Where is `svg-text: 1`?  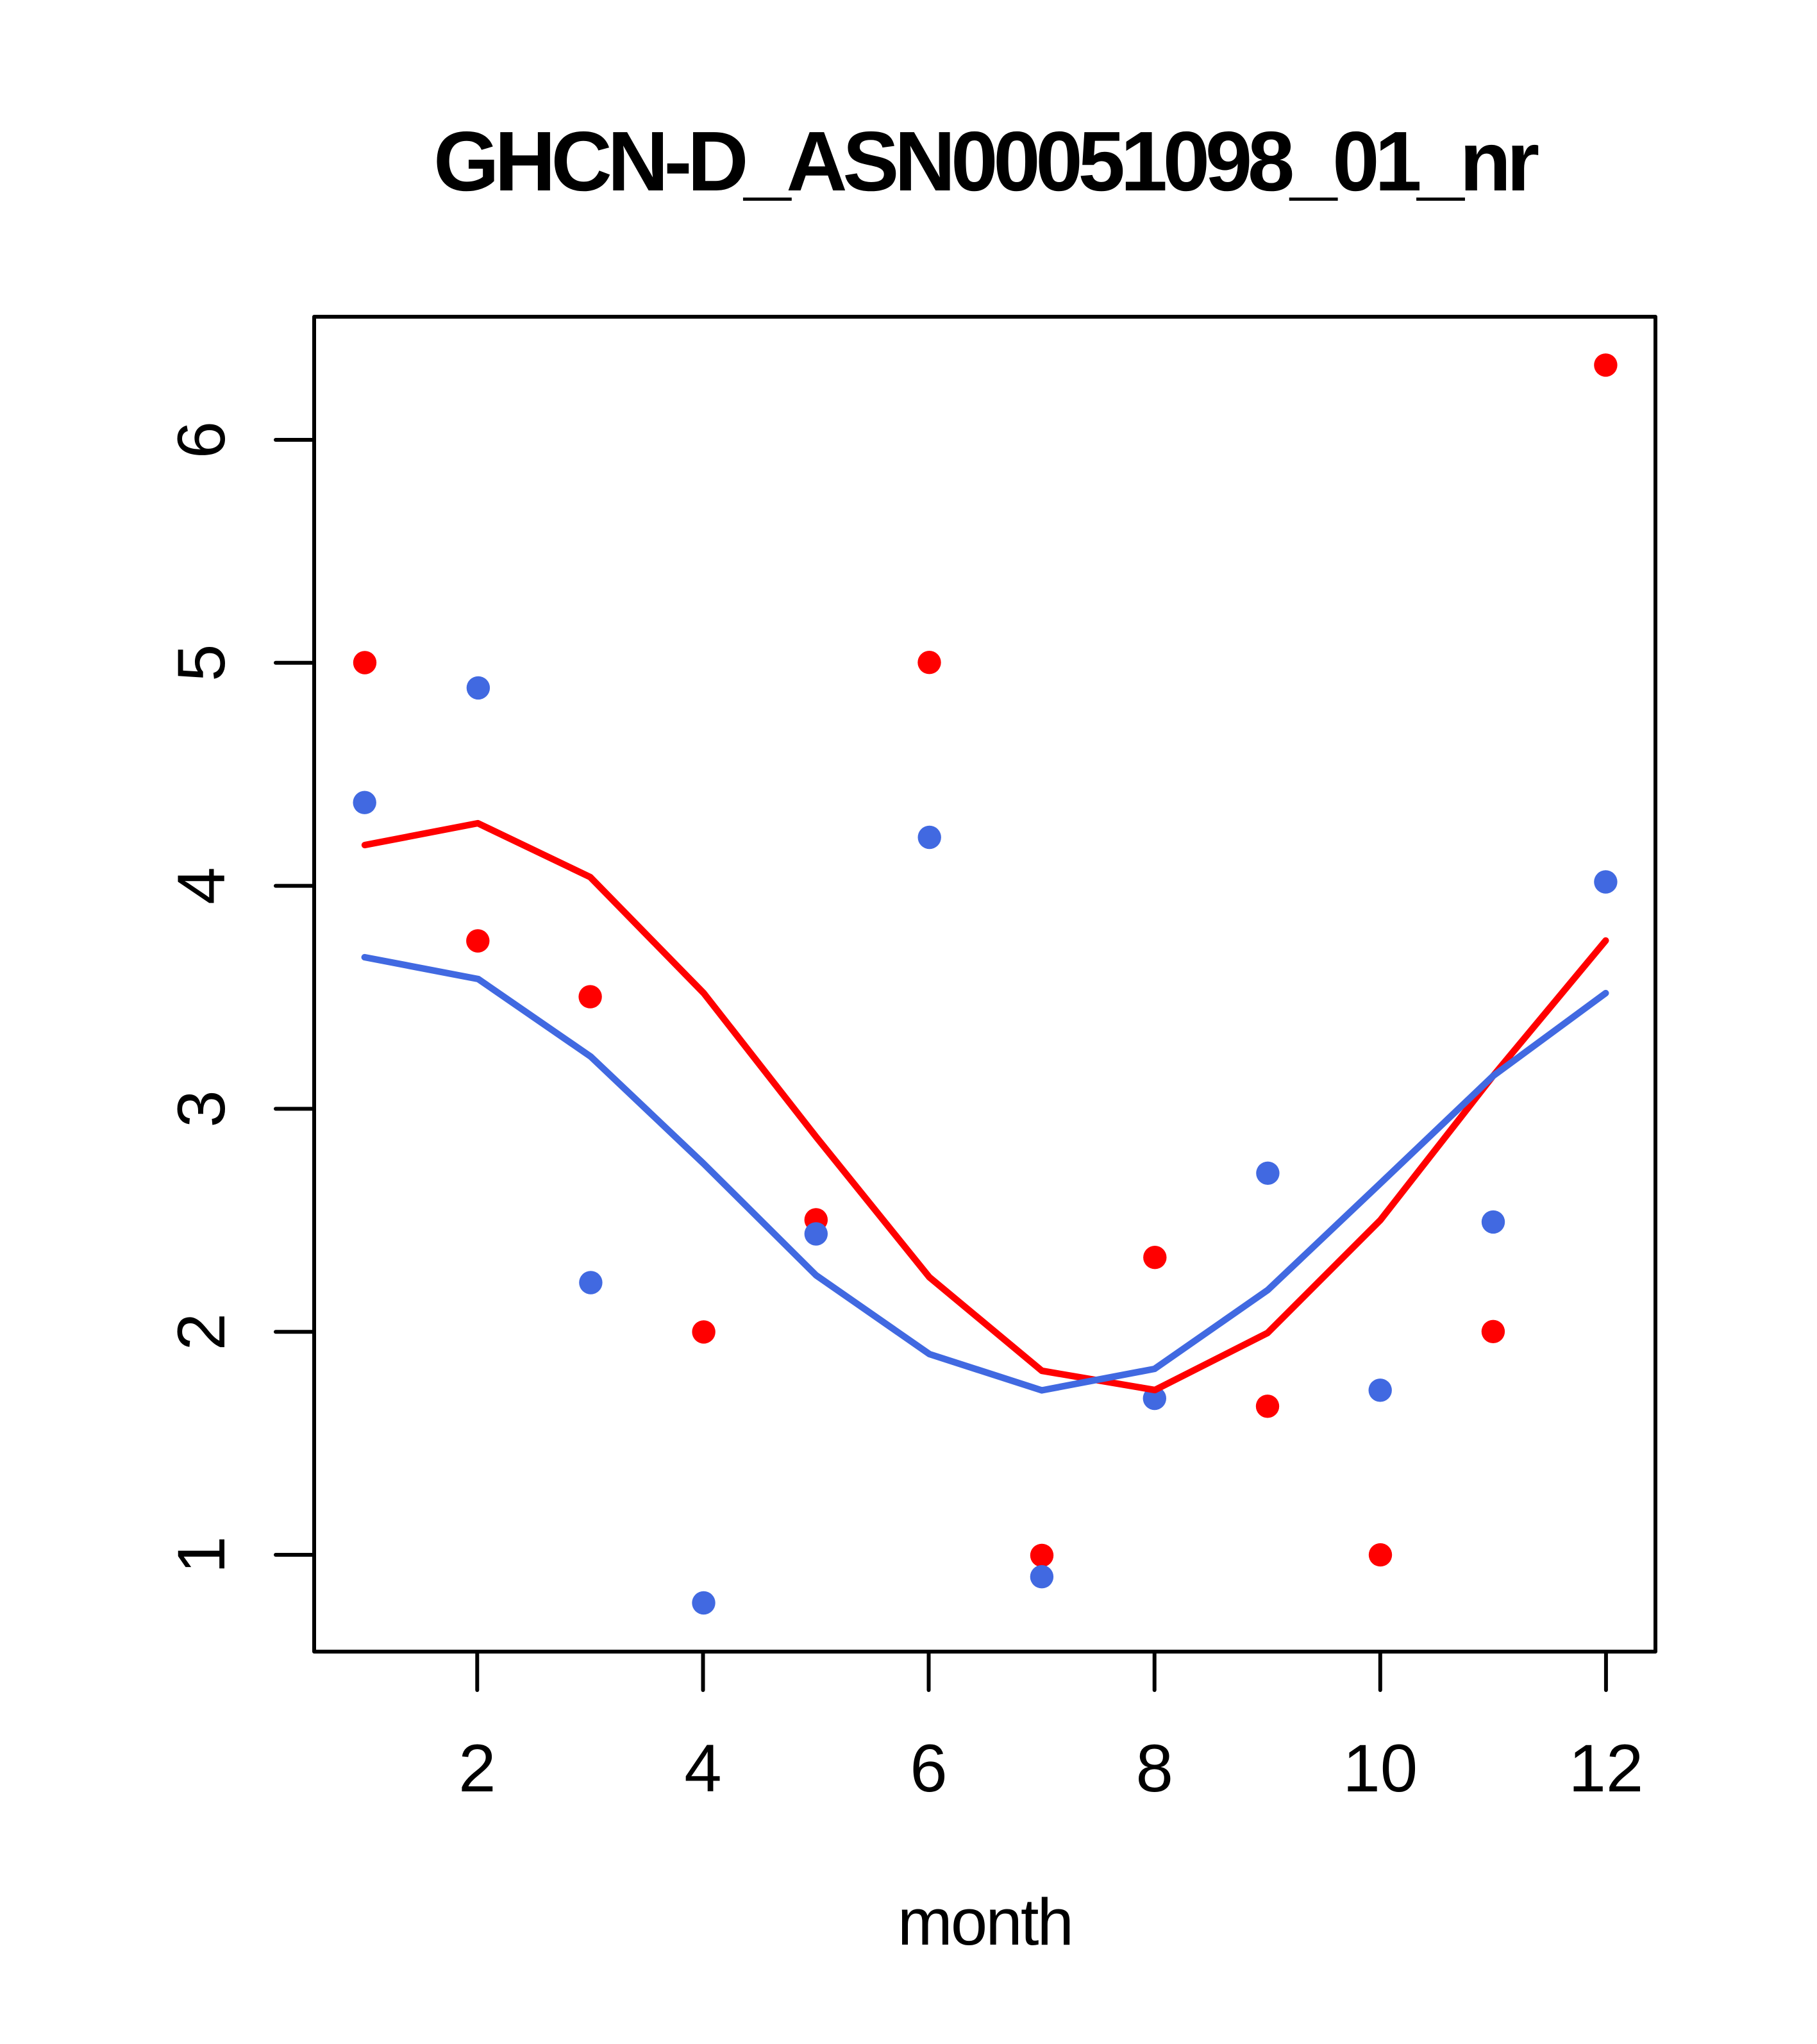
svg-text: 1 is located at coordinates (201, 1554).